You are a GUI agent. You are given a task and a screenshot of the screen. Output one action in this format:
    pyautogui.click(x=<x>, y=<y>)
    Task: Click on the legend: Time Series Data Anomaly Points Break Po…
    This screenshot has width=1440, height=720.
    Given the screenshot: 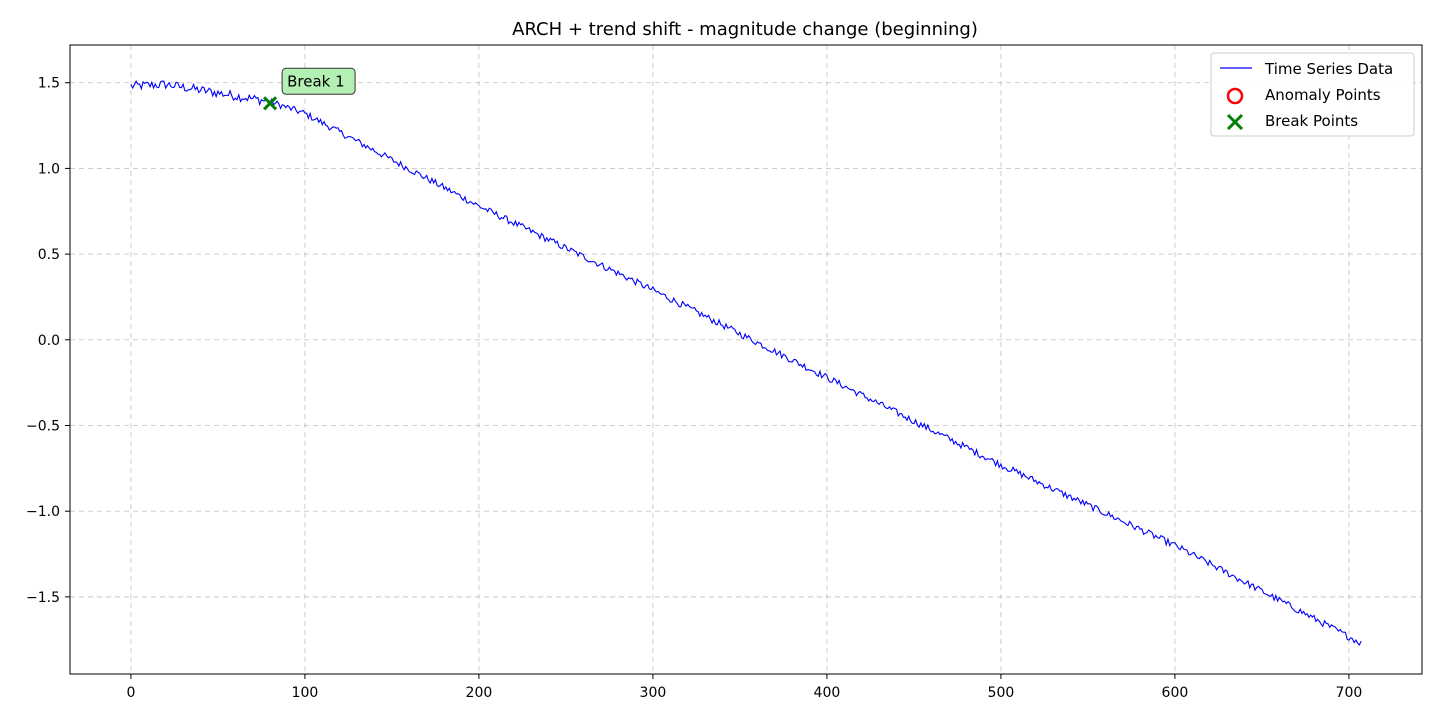 What is the action you would take?
    pyautogui.click(x=1312, y=94)
    